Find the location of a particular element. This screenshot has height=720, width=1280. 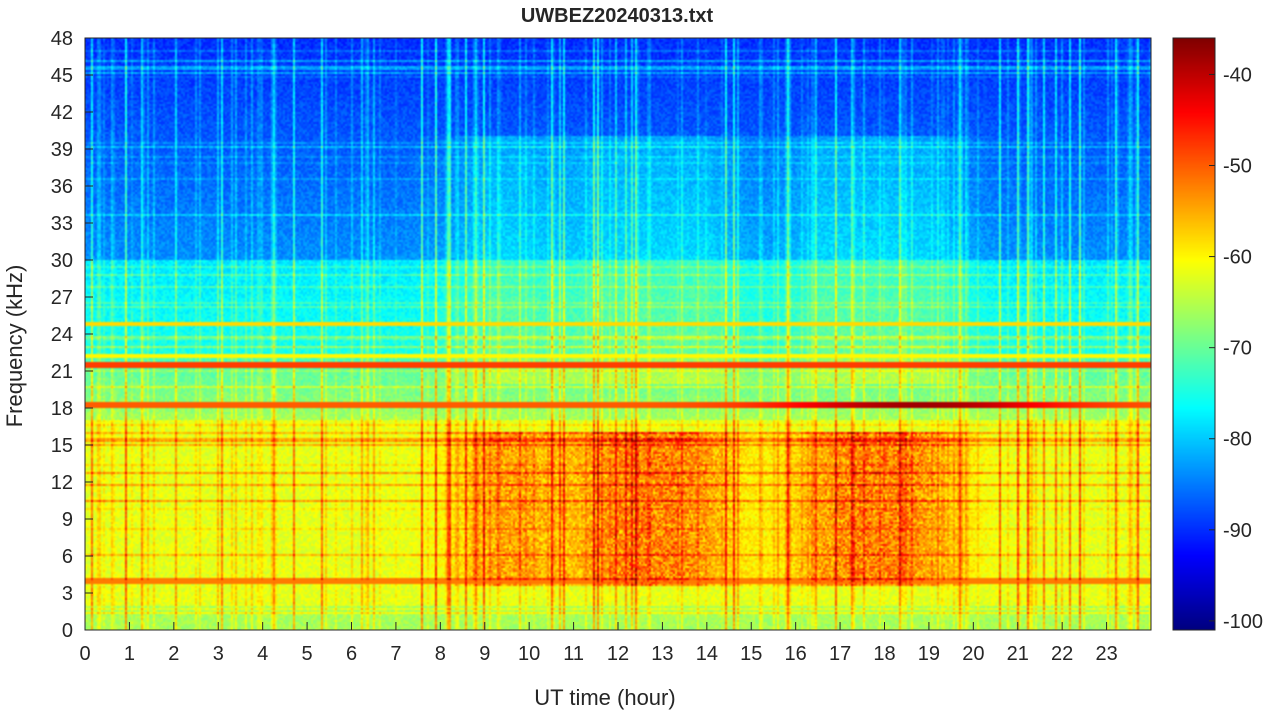

colorbar-tick-label: -90 is located at coordinates (1237, 531).